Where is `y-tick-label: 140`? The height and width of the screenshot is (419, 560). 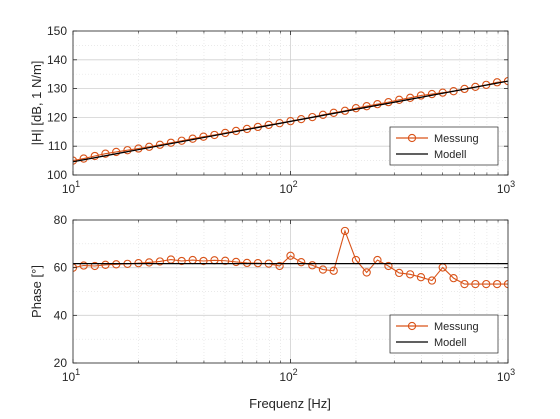
y-tick-label: 140 is located at coordinates (57, 60).